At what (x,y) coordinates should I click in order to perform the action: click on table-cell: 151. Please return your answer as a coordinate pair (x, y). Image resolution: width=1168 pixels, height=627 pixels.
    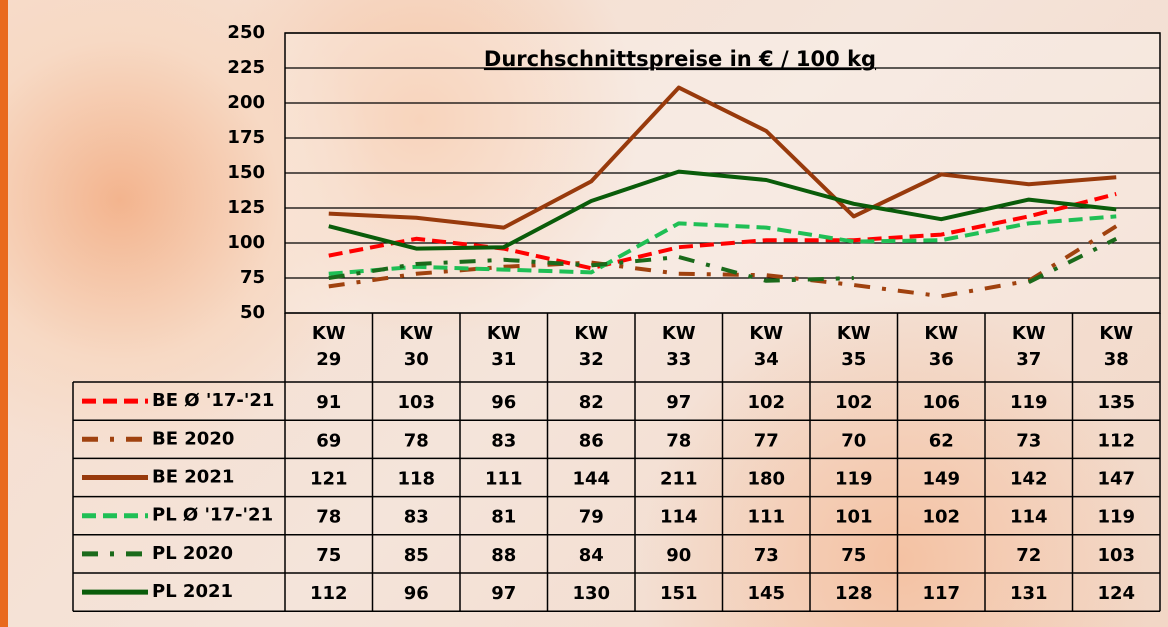
    Looking at the image, I should click on (679, 593).